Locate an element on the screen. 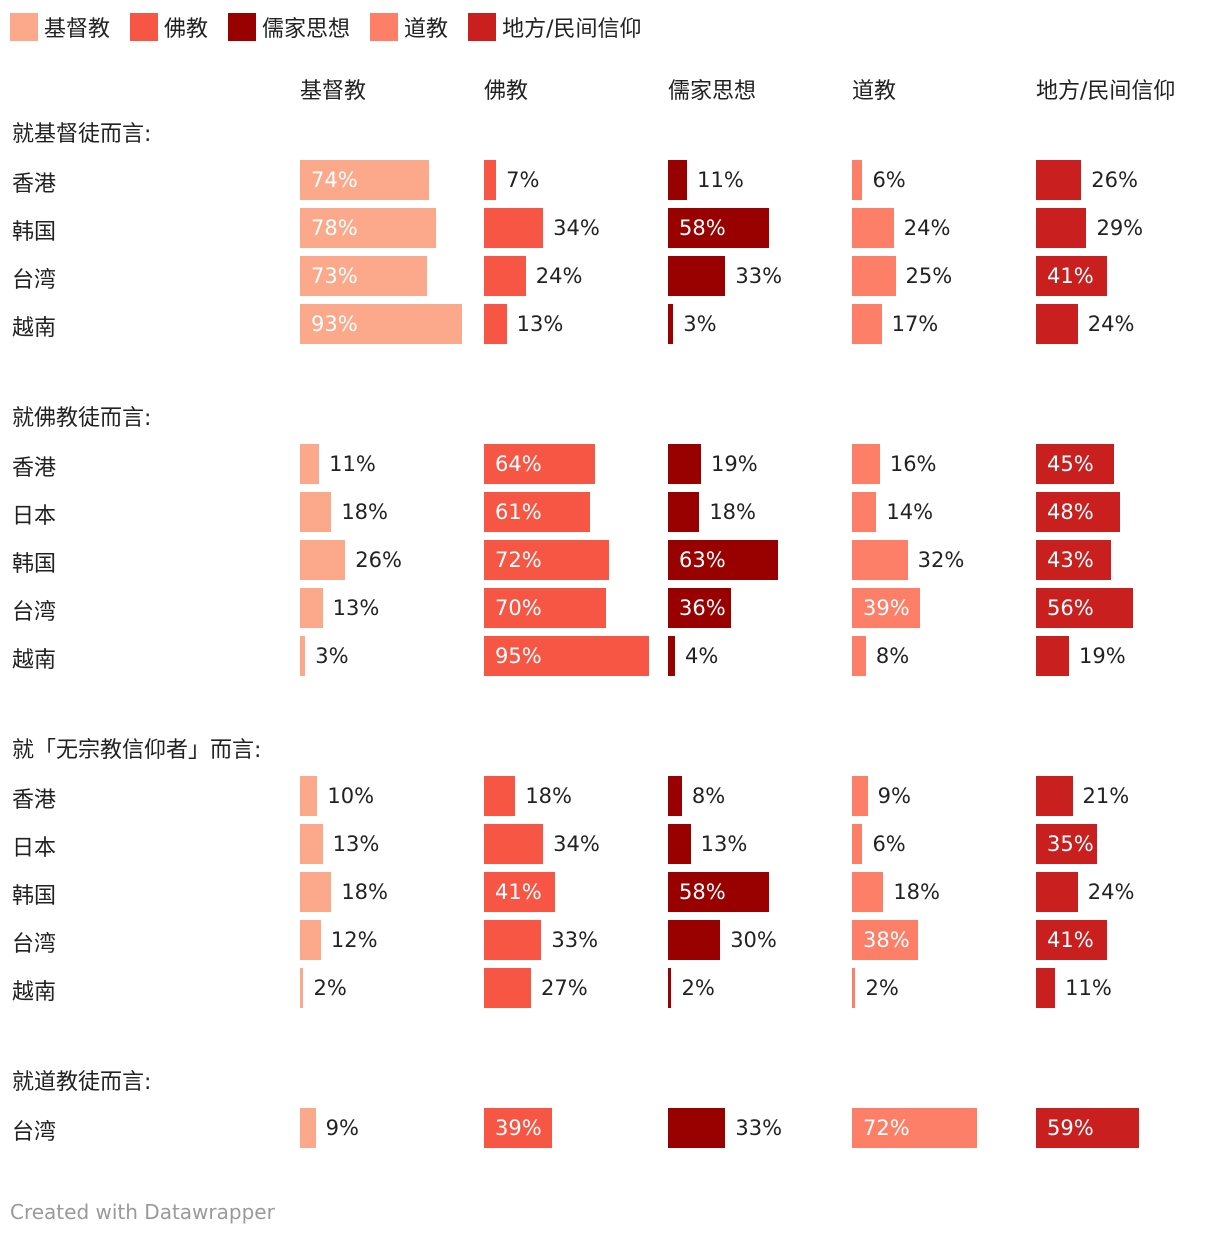 The image size is (1220, 1238). column-header: 地方/民间信仰 is located at coordinates (1106, 91).